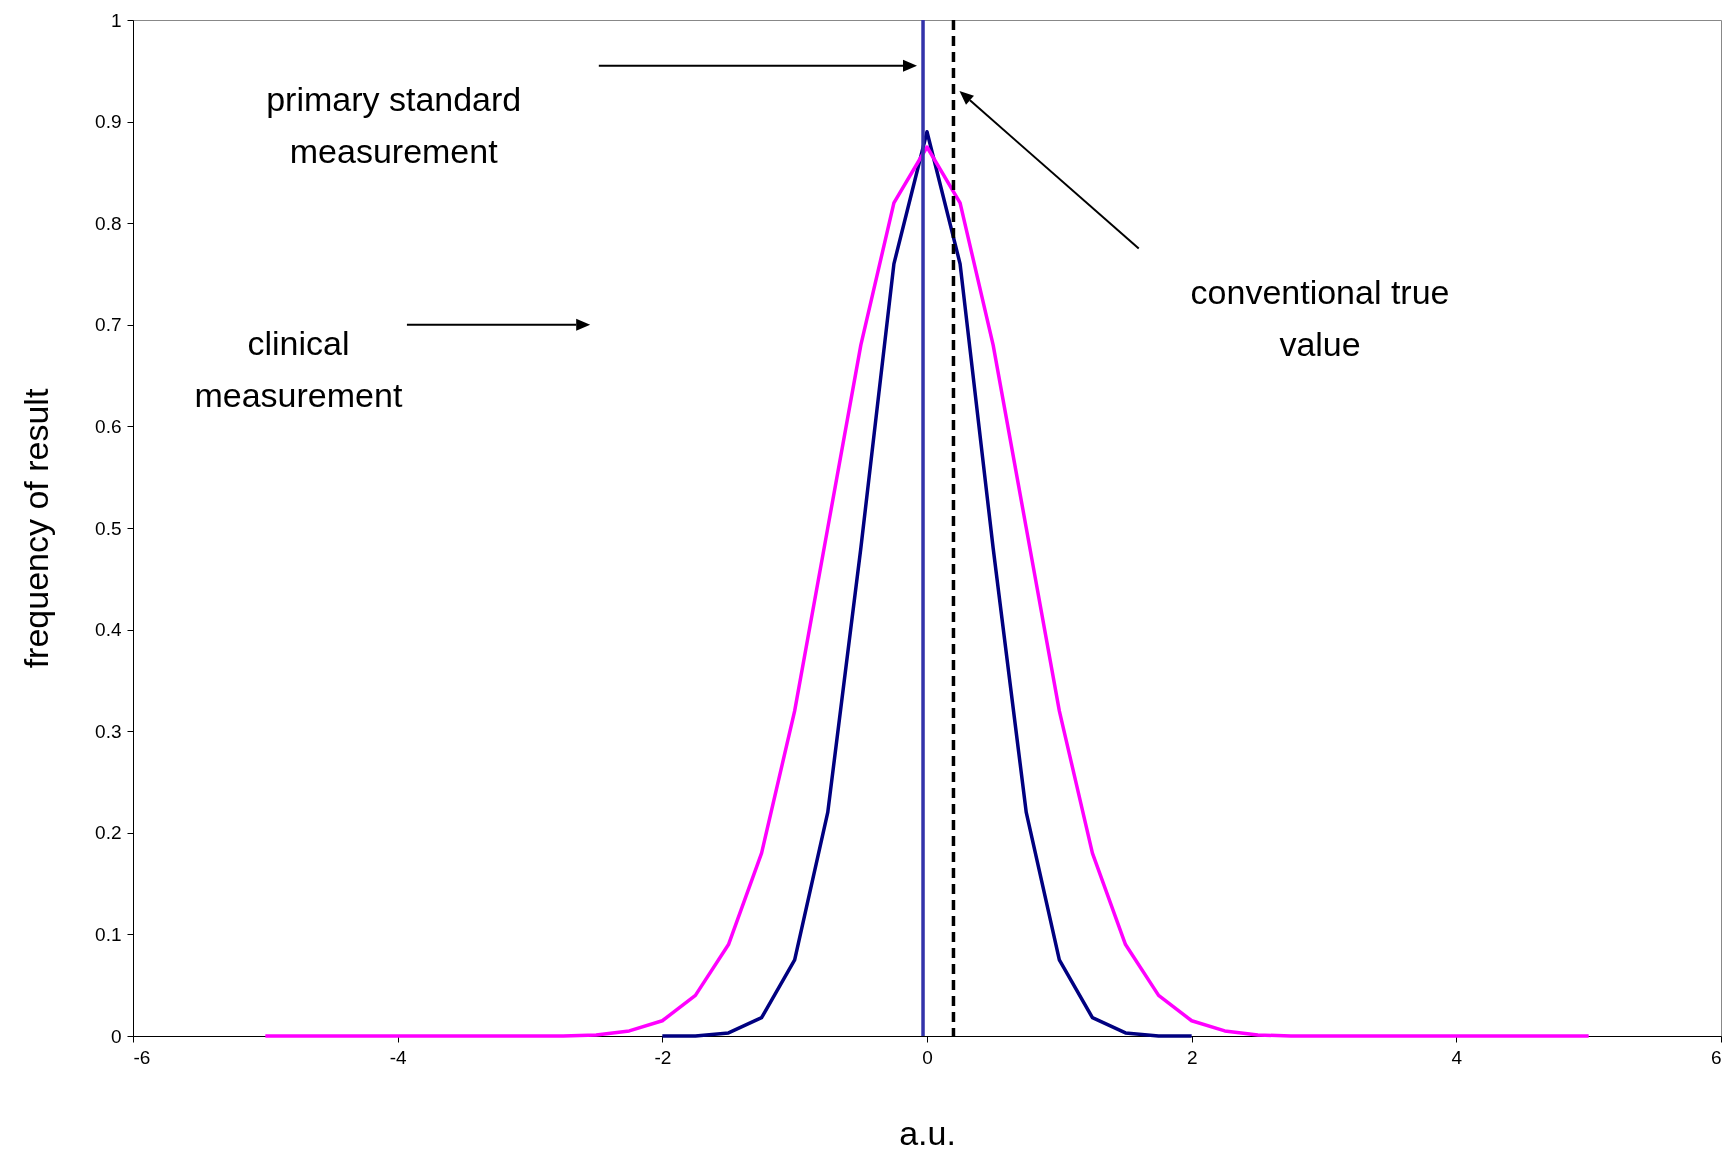  Describe the element at coordinates (1320, 318) in the screenshot. I see `annotation: conventional true value` at that location.